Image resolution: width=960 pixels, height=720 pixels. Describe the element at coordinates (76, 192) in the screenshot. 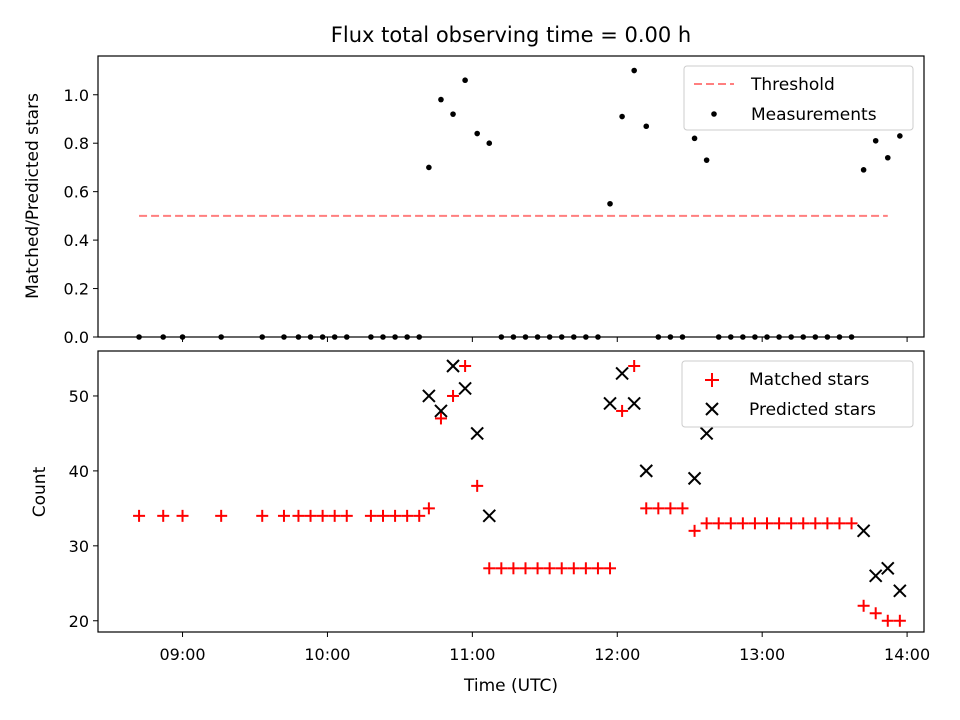

I see `y-tick-label: 0.6` at that location.